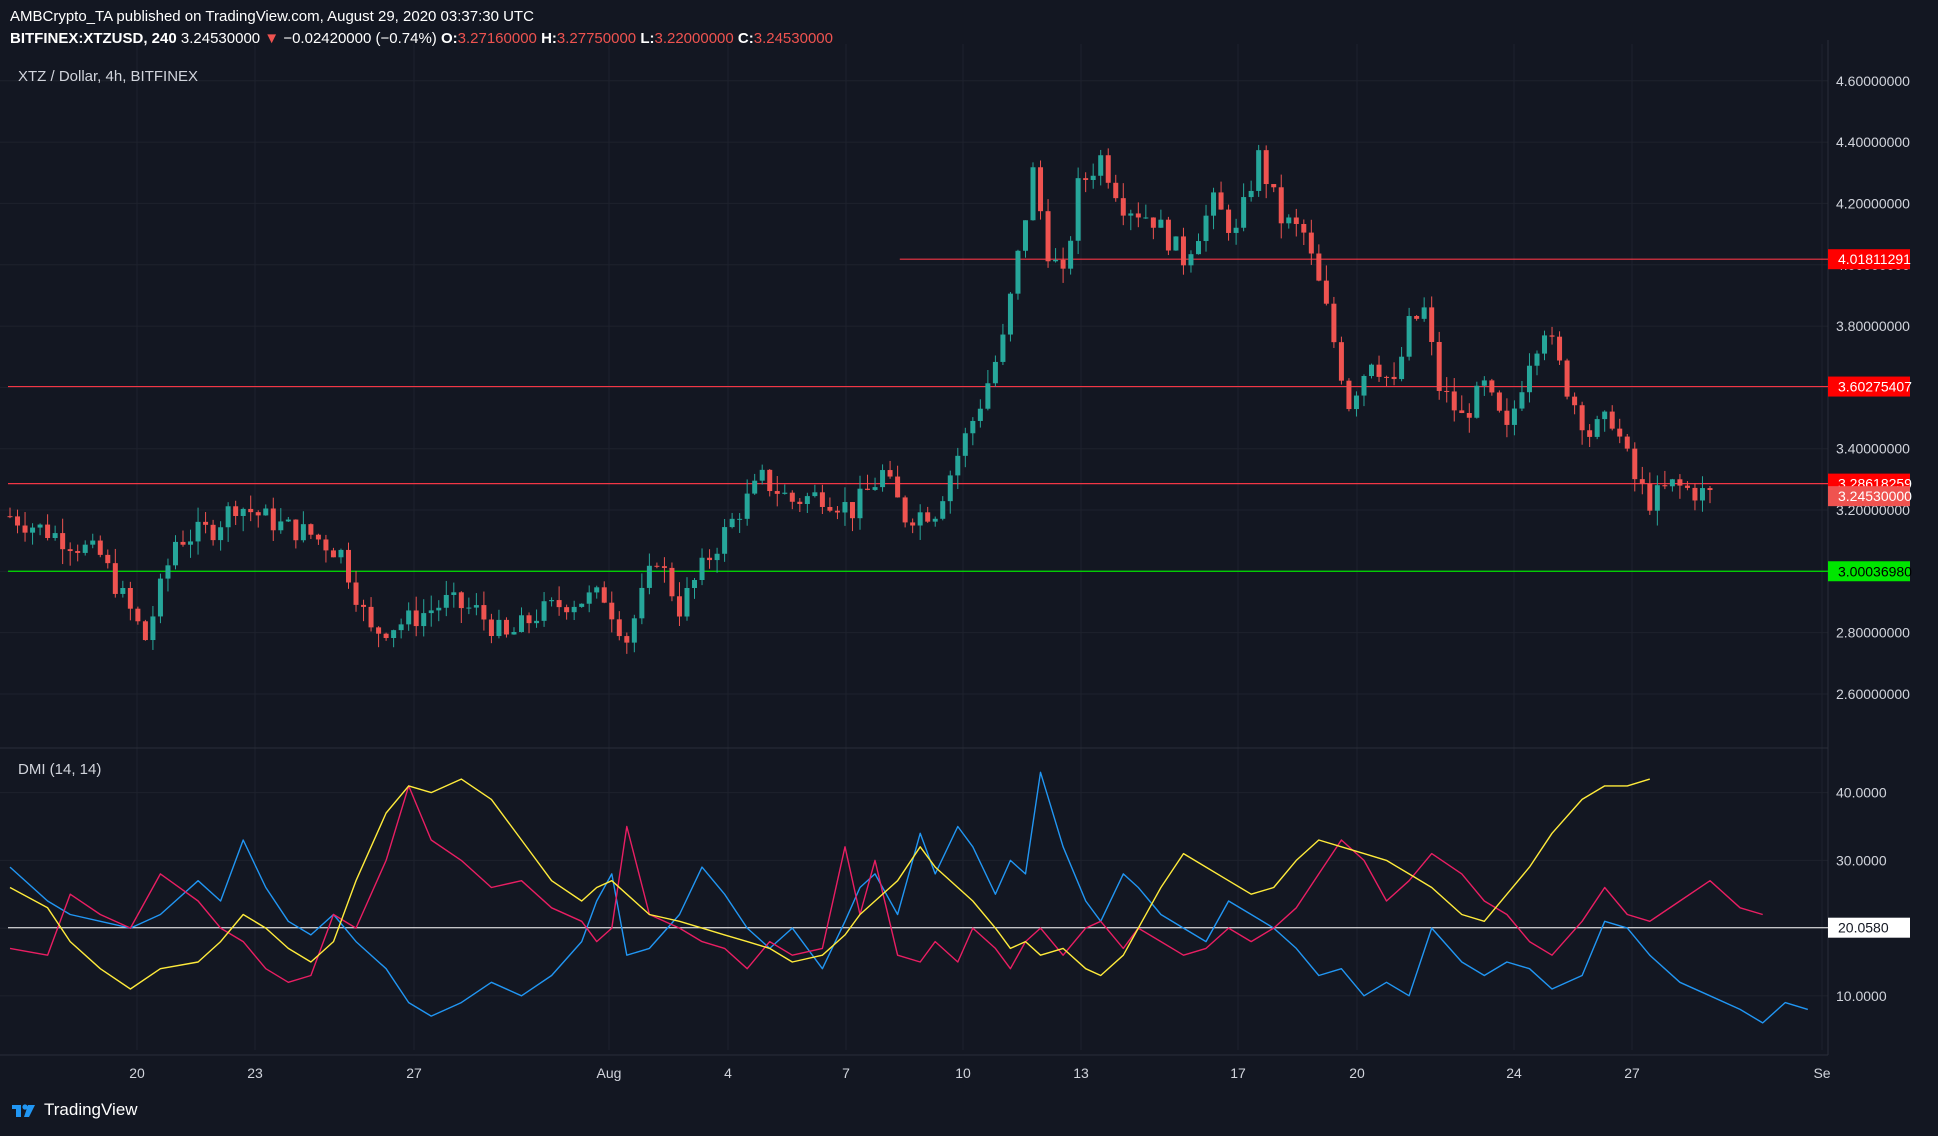  I want to click on time-tick-label: 24, so click(1514, 1073).